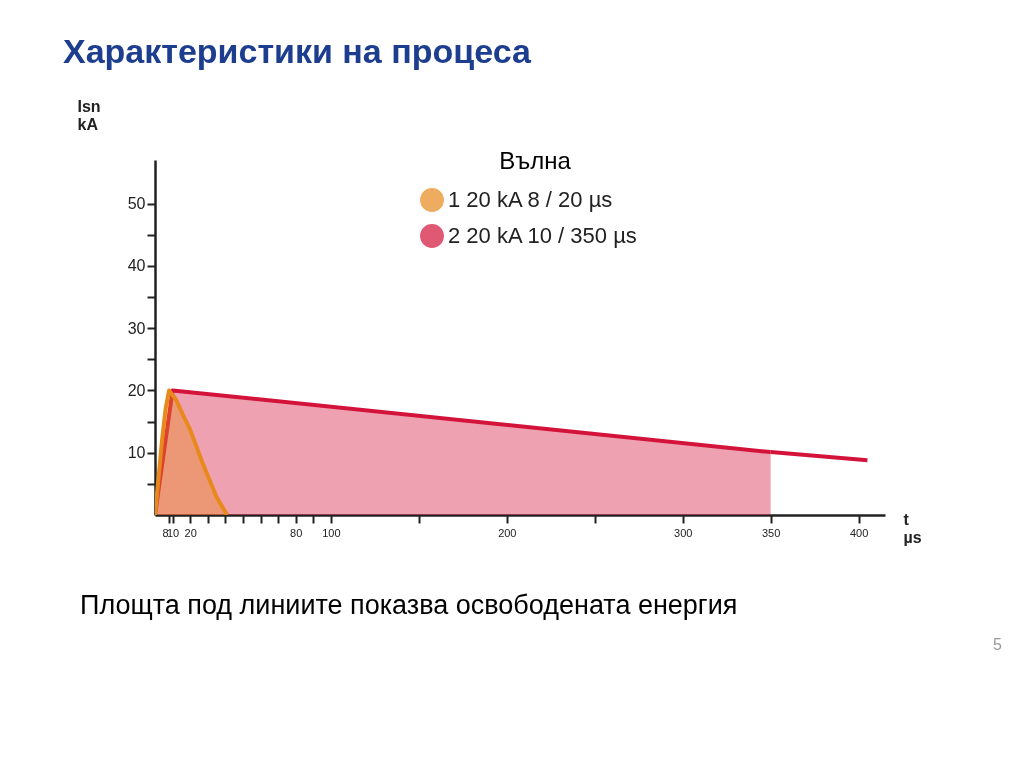  What do you see at coordinates (683, 532) in the screenshot?
I see `x-tick-label: 300` at bounding box center [683, 532].